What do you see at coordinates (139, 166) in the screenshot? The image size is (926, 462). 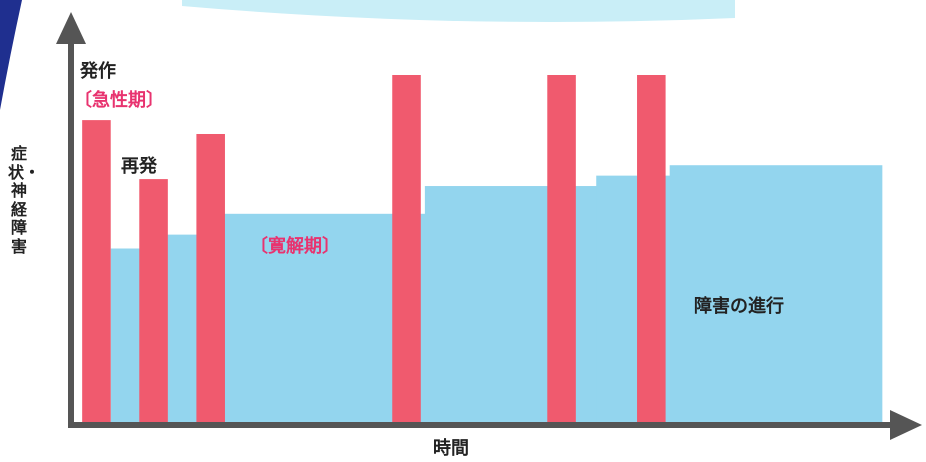 I see `relapse-label: 再発` at bounding box center [139, 166].